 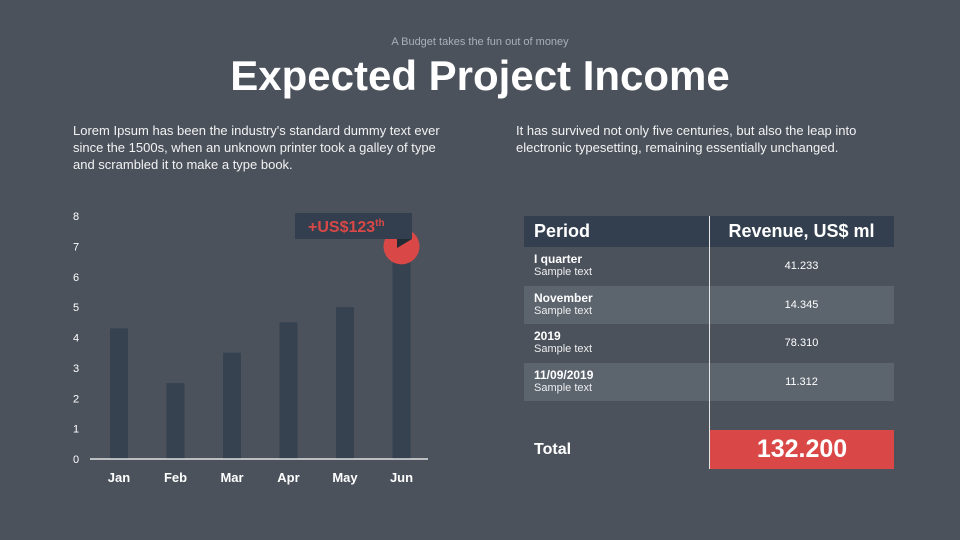 What do you see at coordinates (616, 304) in the screenshot?
I see `period-cell: November Sample text` at bounding box center [616, 304].